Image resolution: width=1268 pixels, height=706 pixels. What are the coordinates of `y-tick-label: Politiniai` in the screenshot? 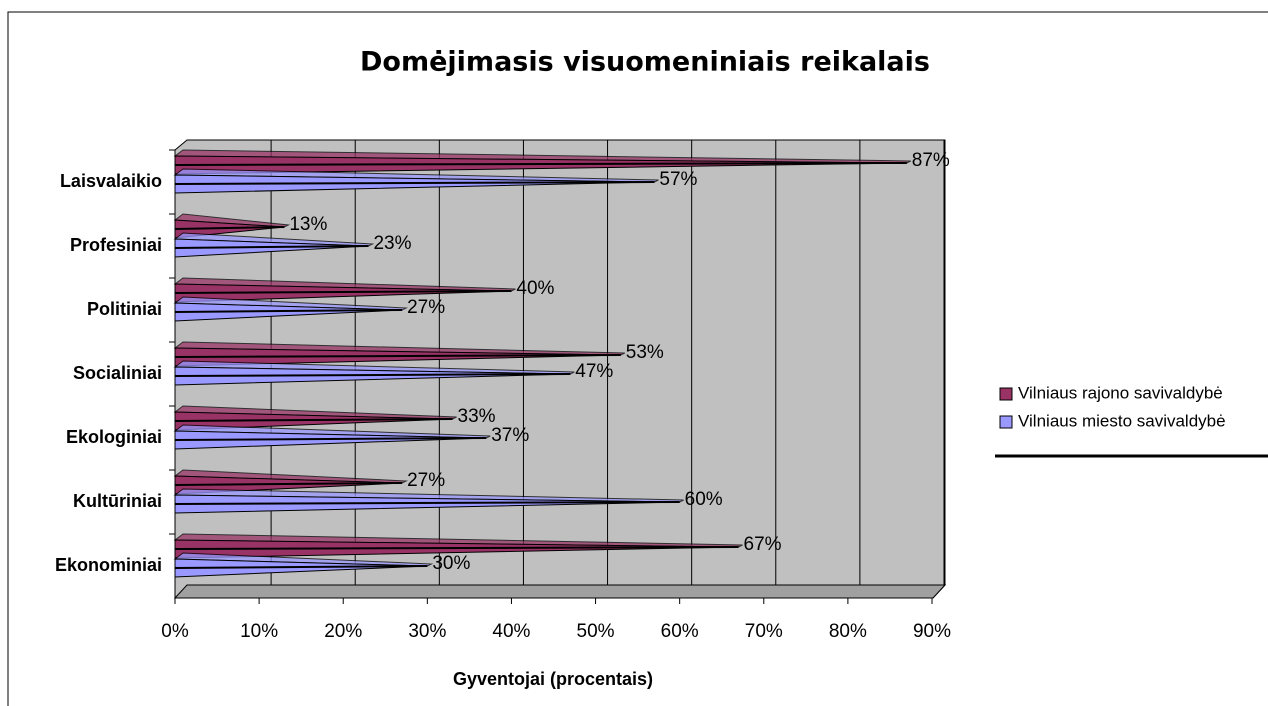 It's located at (124, 309).